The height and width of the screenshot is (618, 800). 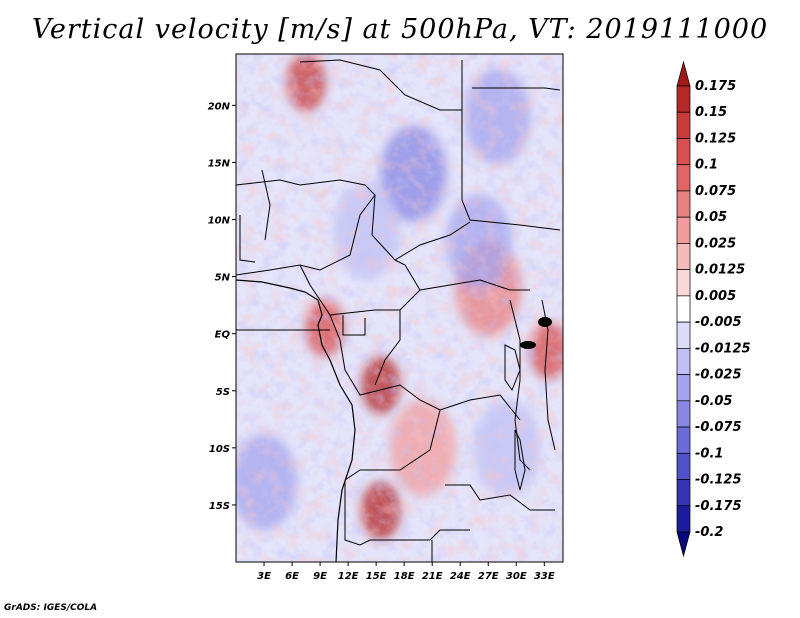 What do you see at coordinates (264, 576) in the screenshot?
I see `x-tick-label: 3E` at bounding box center [264, 576].